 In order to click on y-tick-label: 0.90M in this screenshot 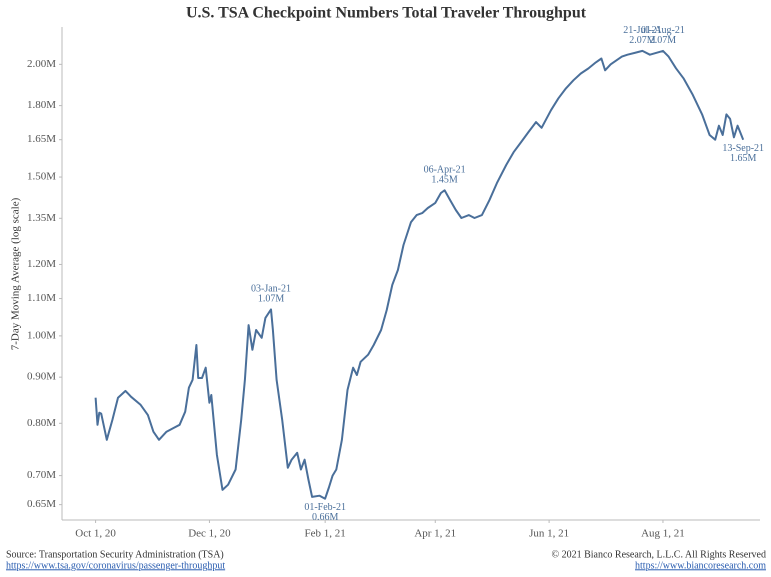, I will do `click(41, 377)`.